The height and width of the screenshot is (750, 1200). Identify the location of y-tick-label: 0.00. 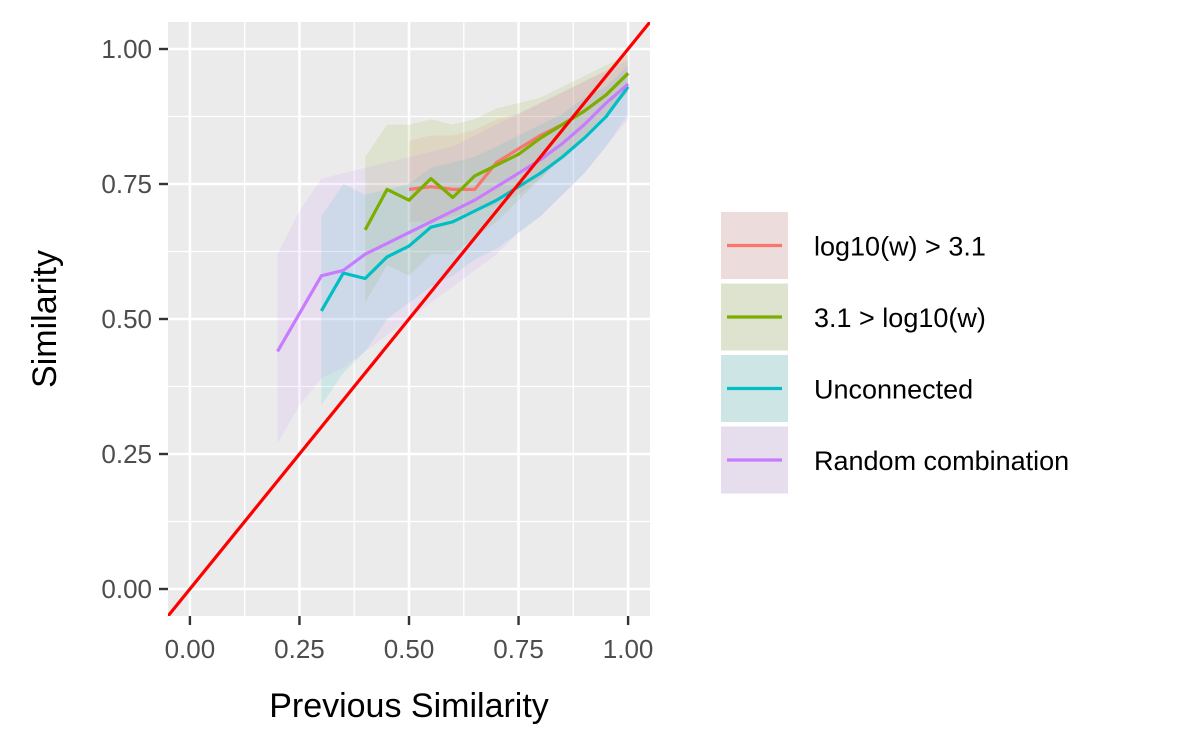
(126, 589).